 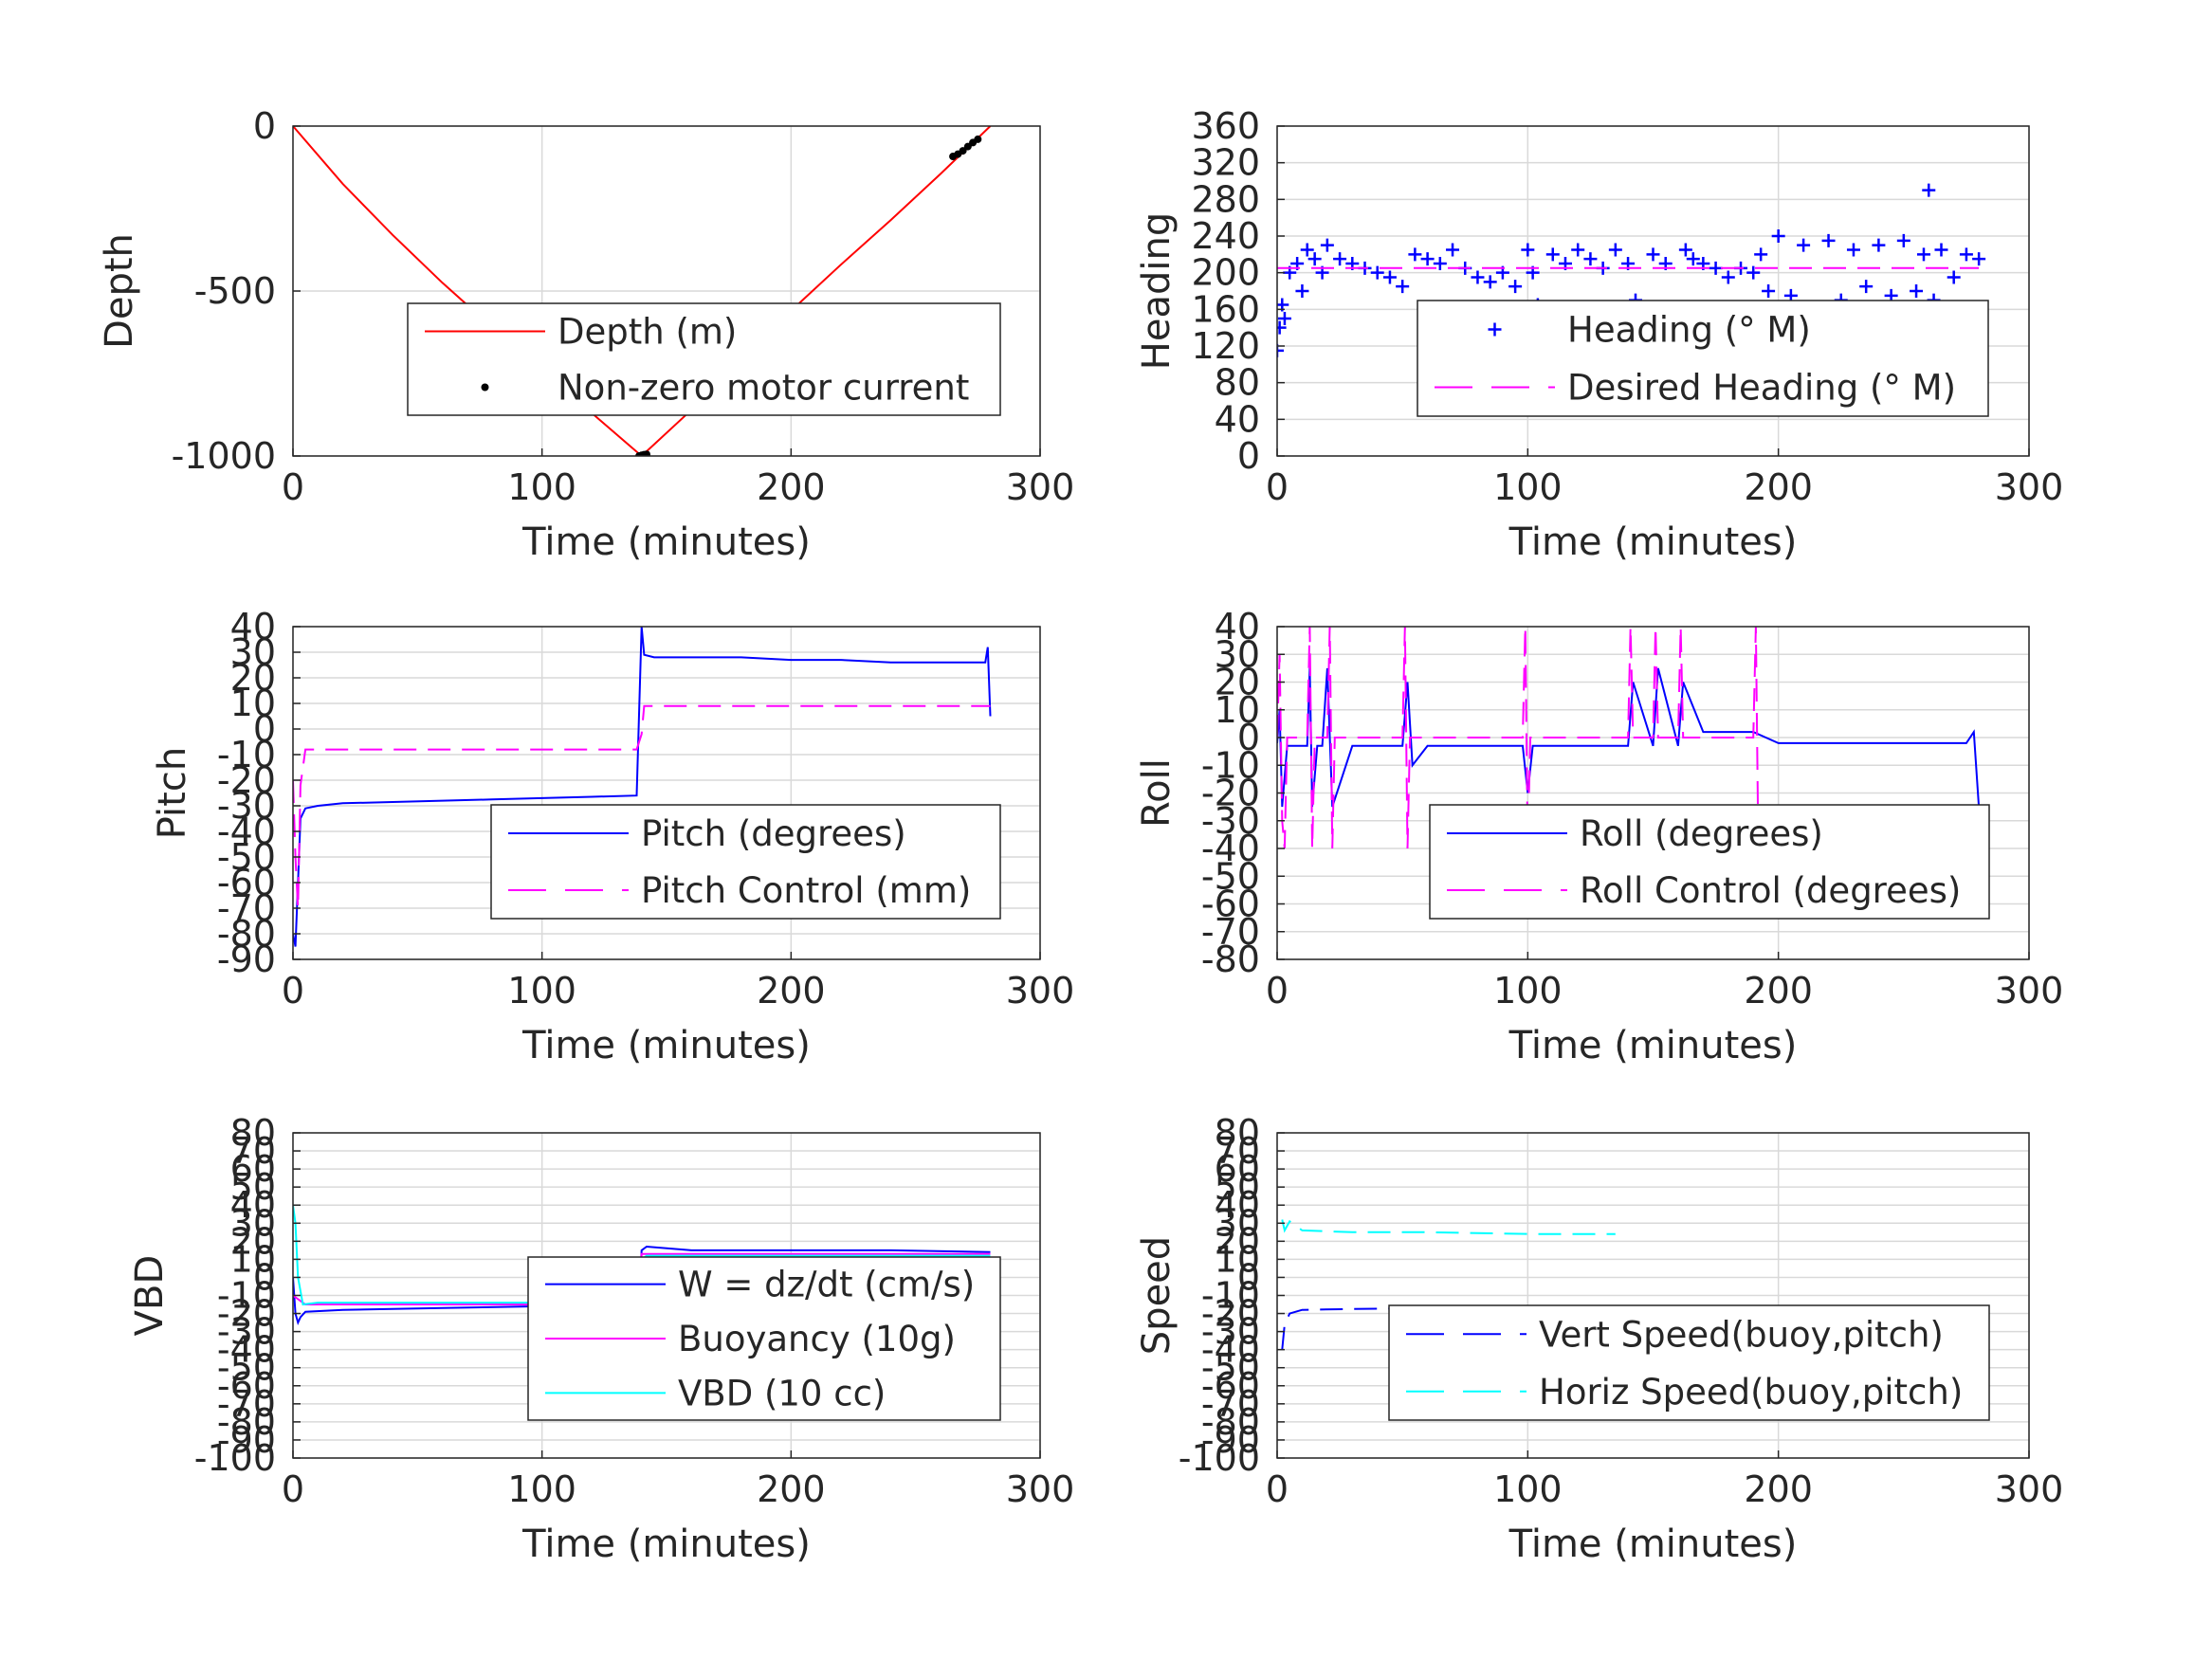 I want to click on pitch-legend: Pitch (degrees) Pitch Control (mm), so click(x=745, y=862).